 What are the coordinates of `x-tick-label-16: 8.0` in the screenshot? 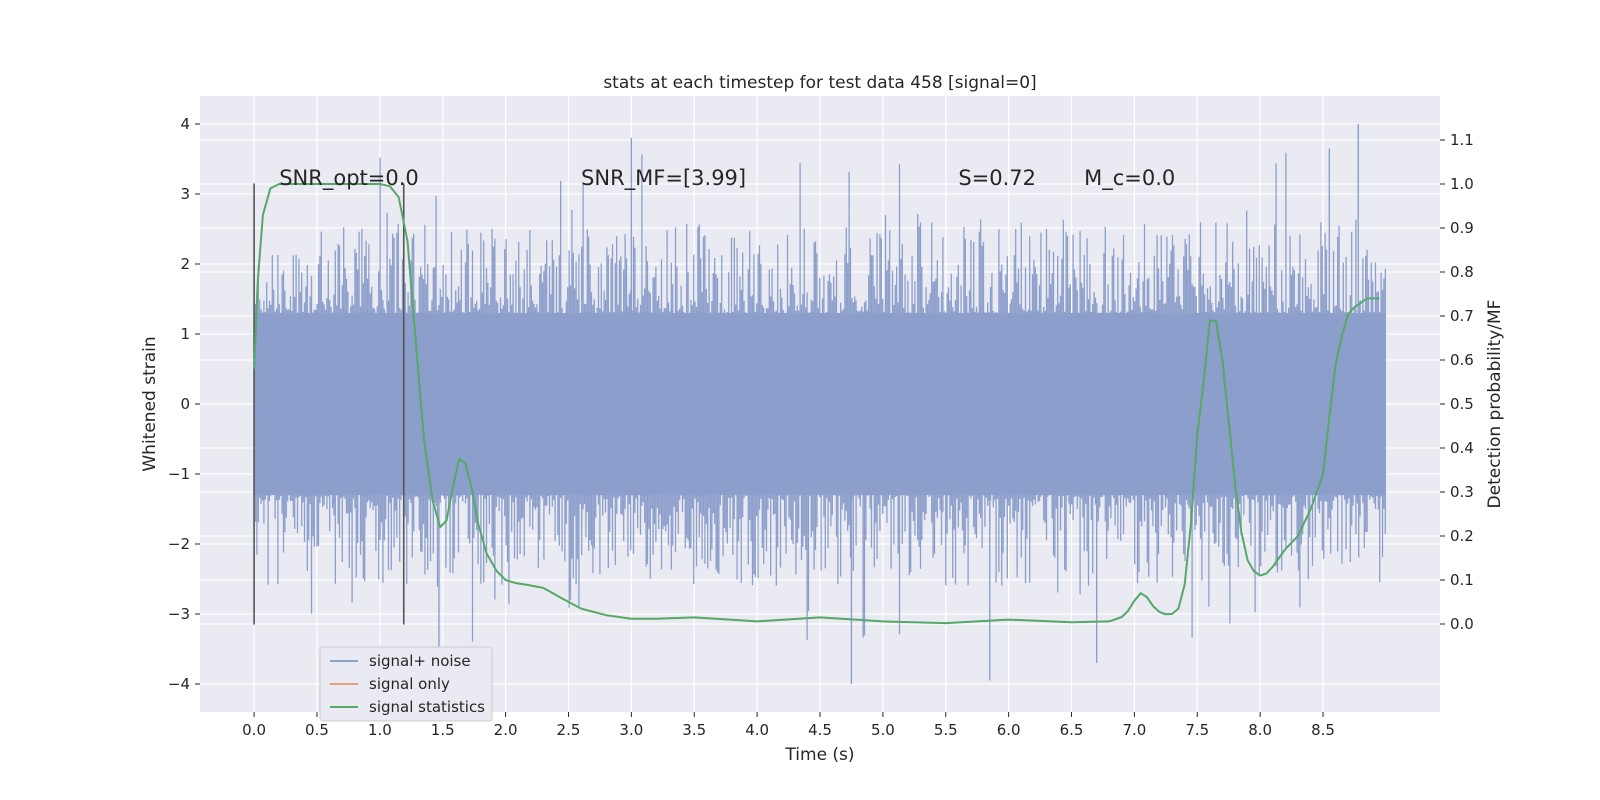 It's located at (1260, 730).